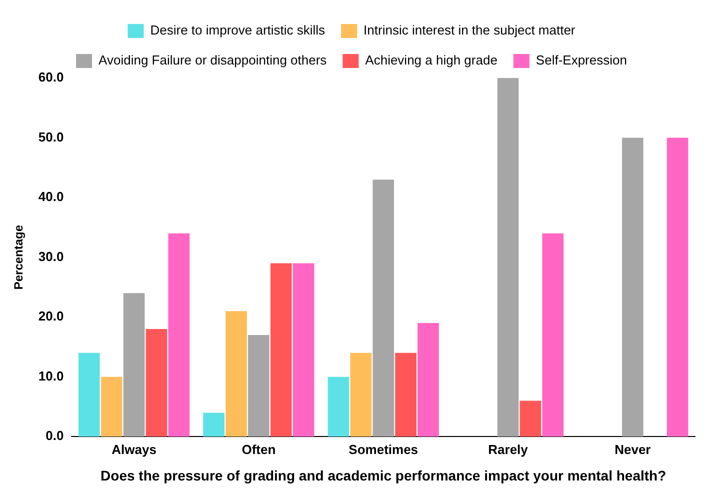 This screenshot has width=707, height=497. What do you see at coordinates (19, 257) in the screenshot?
I see `y-axis-title: Percentage` at bounding box center [19, 257].